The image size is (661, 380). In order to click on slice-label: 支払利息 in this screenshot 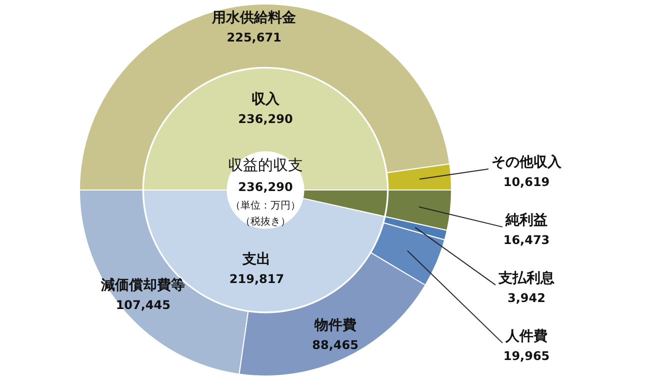, I will do `click(527, 278)`.